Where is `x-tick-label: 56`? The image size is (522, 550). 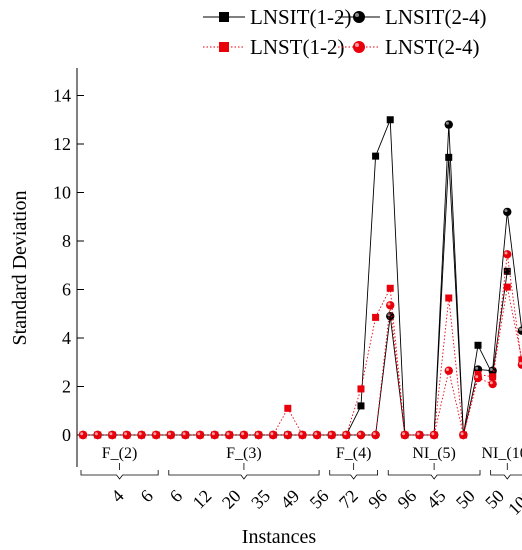 x-tick-label: 56 is located at coordinates (319, 499).